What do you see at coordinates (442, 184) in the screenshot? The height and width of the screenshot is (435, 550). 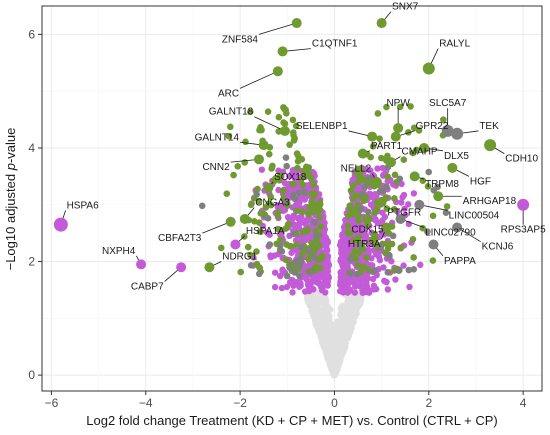 I see `gene-label: TRPM8` at bounding box center [442, 184].